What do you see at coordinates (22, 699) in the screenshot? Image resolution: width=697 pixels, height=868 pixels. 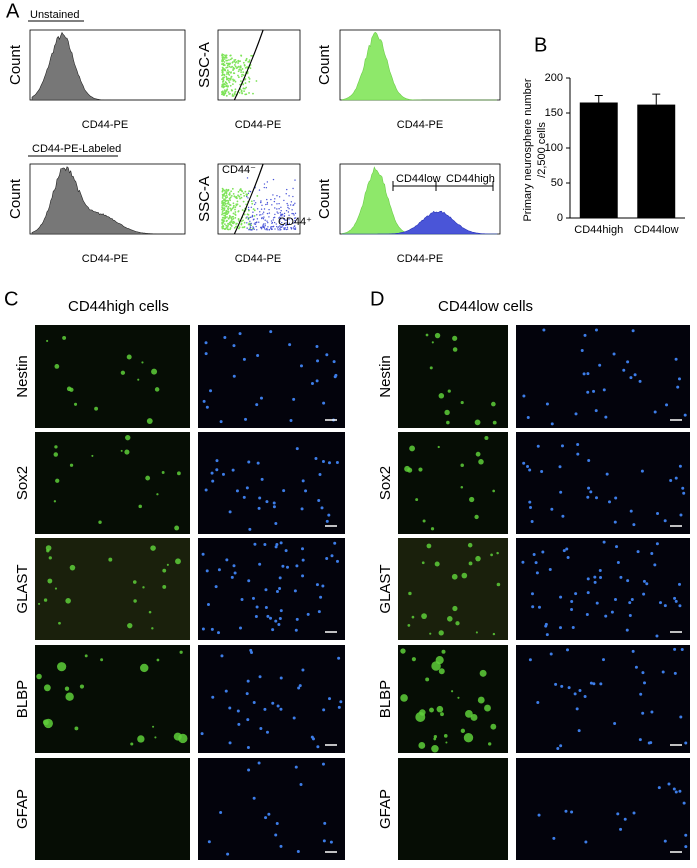 I see `row-label: BLBP` at bounding box center [22, 699].